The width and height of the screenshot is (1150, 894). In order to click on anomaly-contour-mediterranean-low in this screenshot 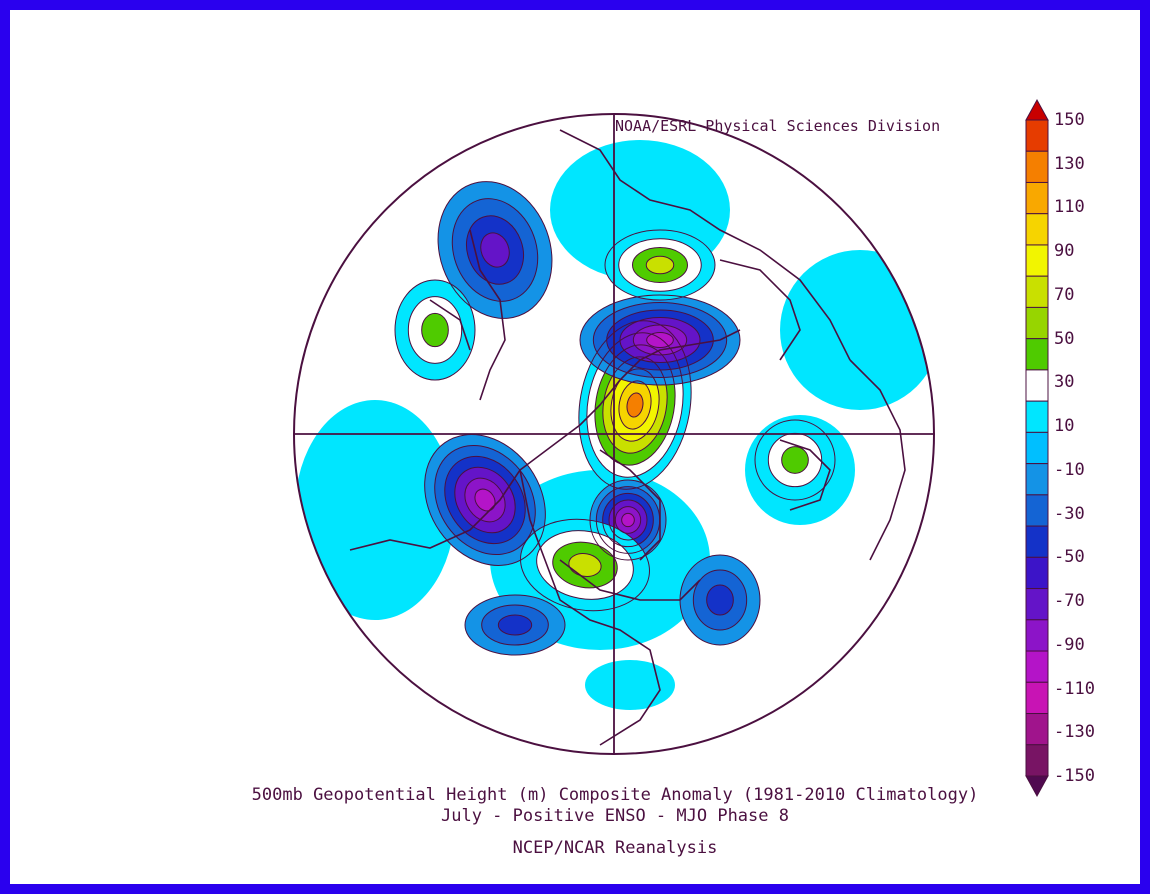, I will do `click(515, 625)`.